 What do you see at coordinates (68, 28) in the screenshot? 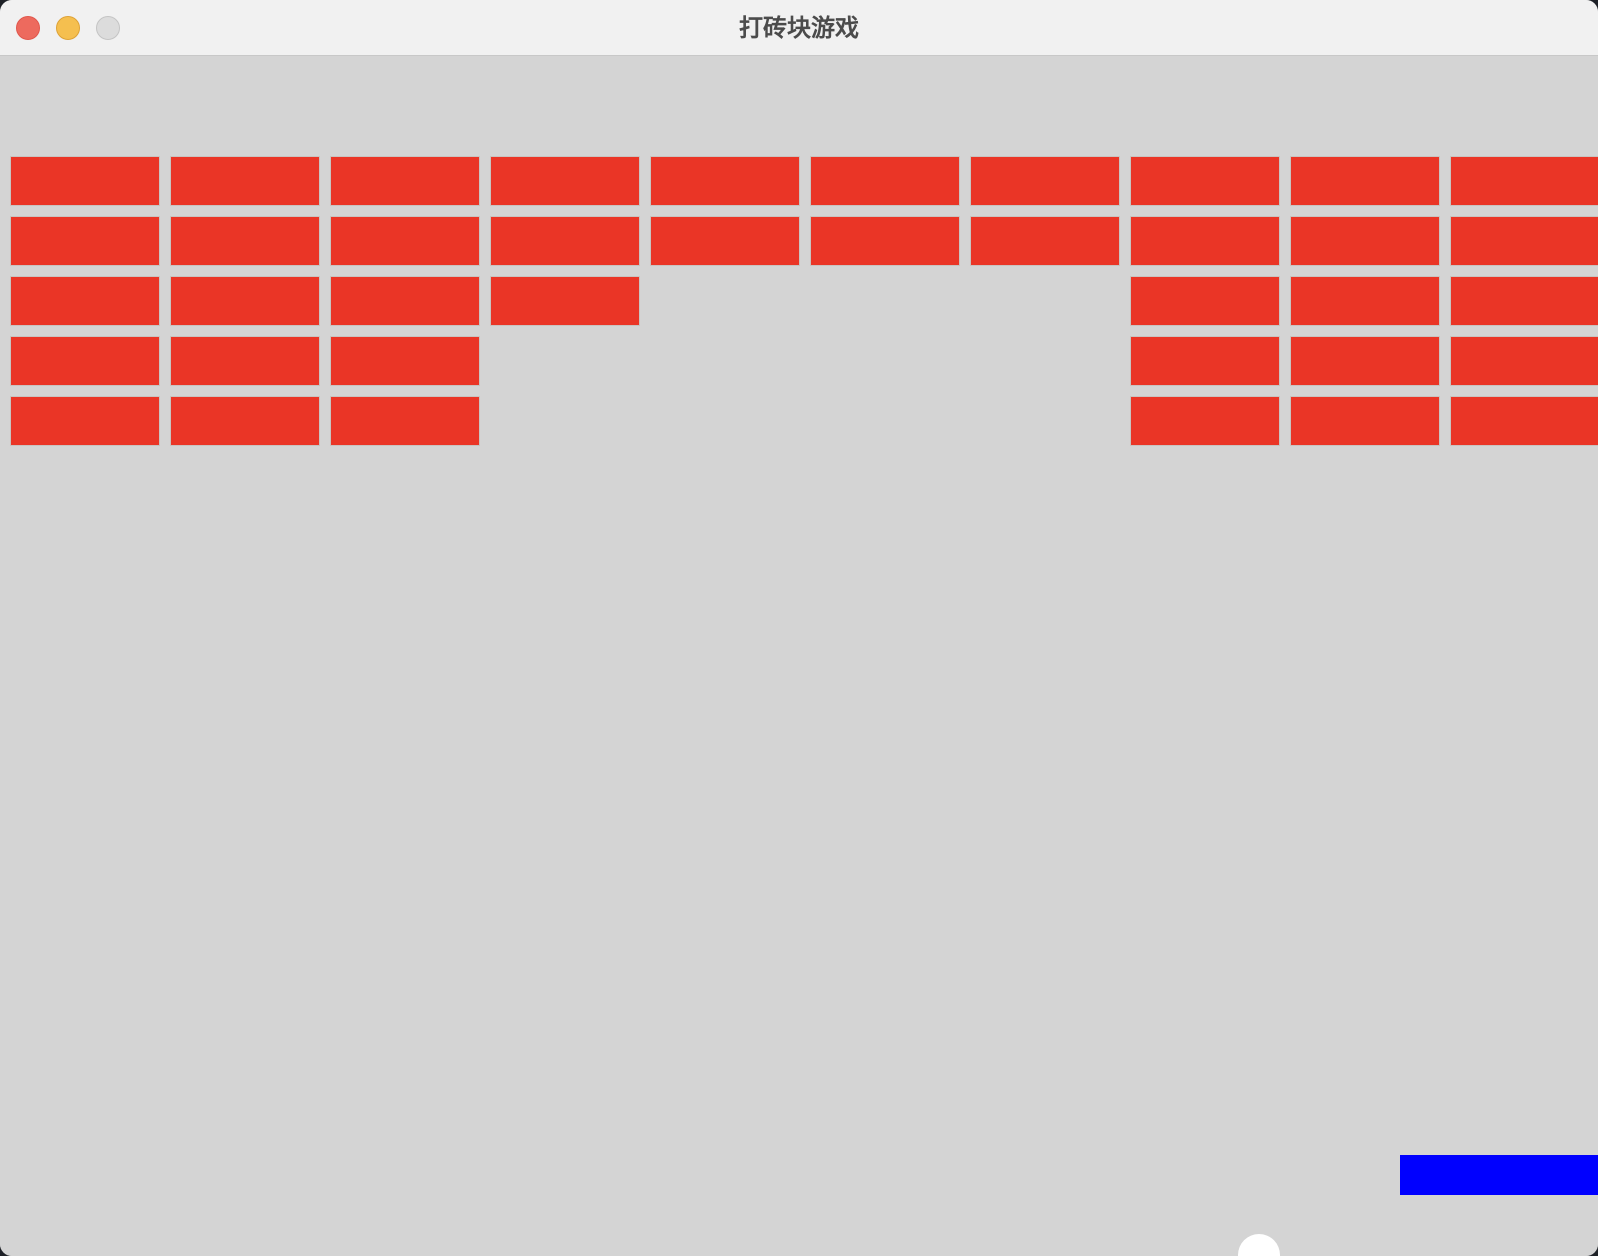
I see `minimize-button` at bounding box center [68, 28].